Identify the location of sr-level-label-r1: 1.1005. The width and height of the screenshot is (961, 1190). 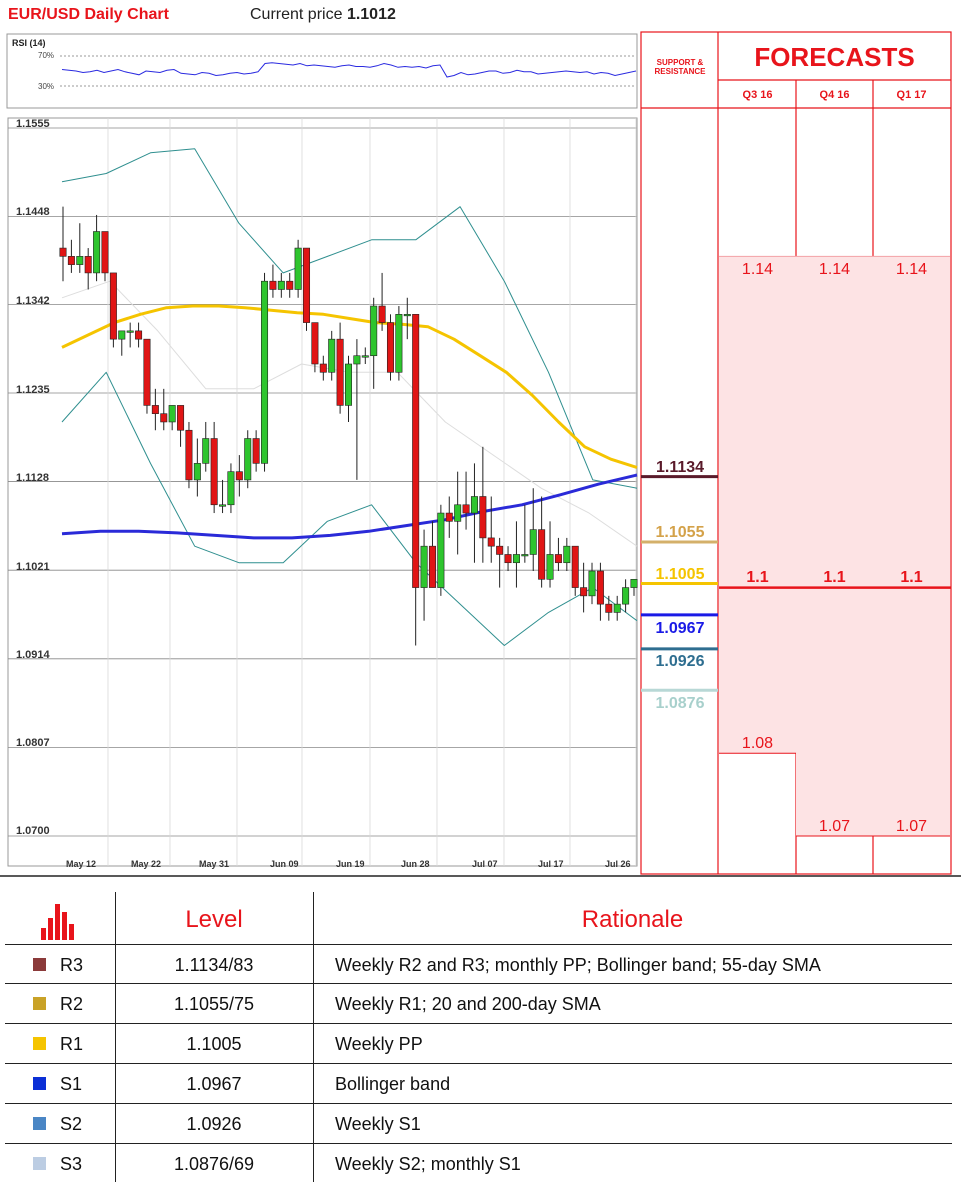
(680, 574).